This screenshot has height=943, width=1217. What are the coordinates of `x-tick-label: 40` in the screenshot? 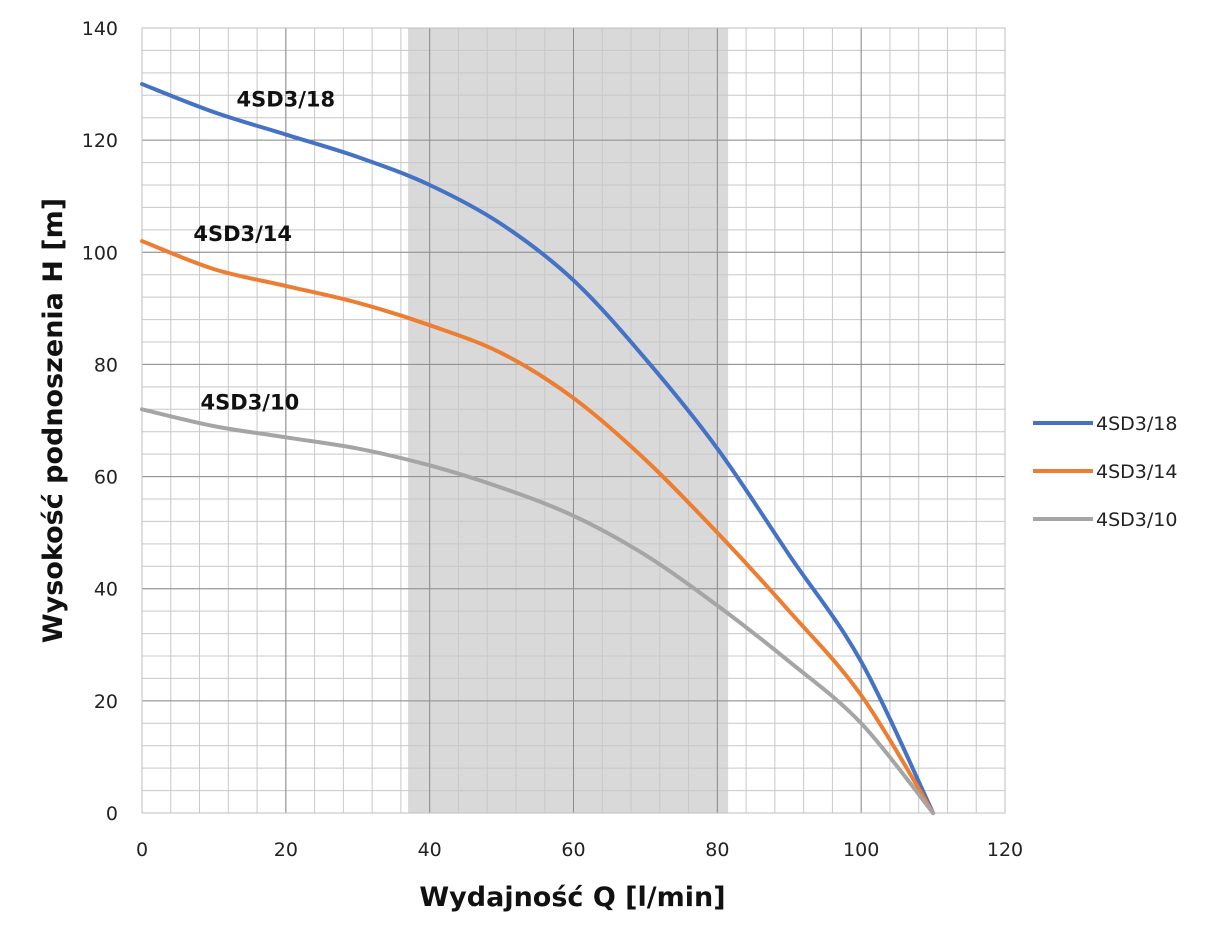 It's located at (430, 850).